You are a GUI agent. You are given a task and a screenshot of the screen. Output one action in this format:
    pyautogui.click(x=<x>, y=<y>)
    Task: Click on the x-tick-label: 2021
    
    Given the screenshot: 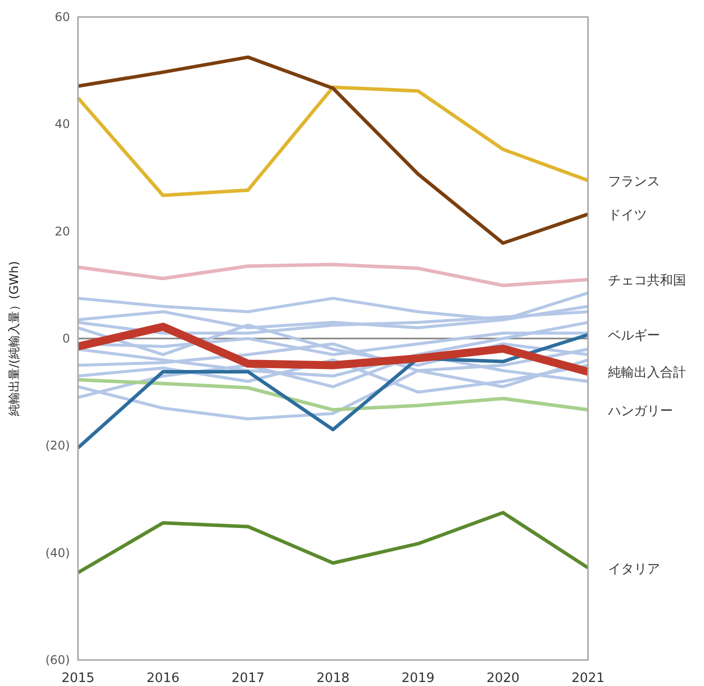 What is the action you would take?
    pyautogui.click(x=588, y=678)
    